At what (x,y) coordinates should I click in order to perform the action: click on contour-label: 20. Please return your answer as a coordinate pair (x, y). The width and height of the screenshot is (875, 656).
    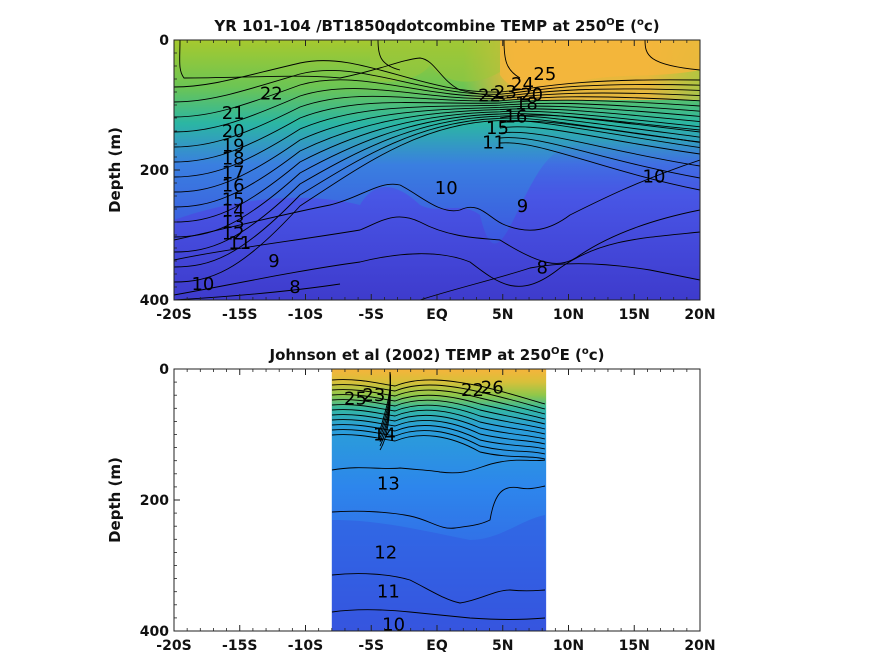
    Looking at the image, I should click on (233, 131).